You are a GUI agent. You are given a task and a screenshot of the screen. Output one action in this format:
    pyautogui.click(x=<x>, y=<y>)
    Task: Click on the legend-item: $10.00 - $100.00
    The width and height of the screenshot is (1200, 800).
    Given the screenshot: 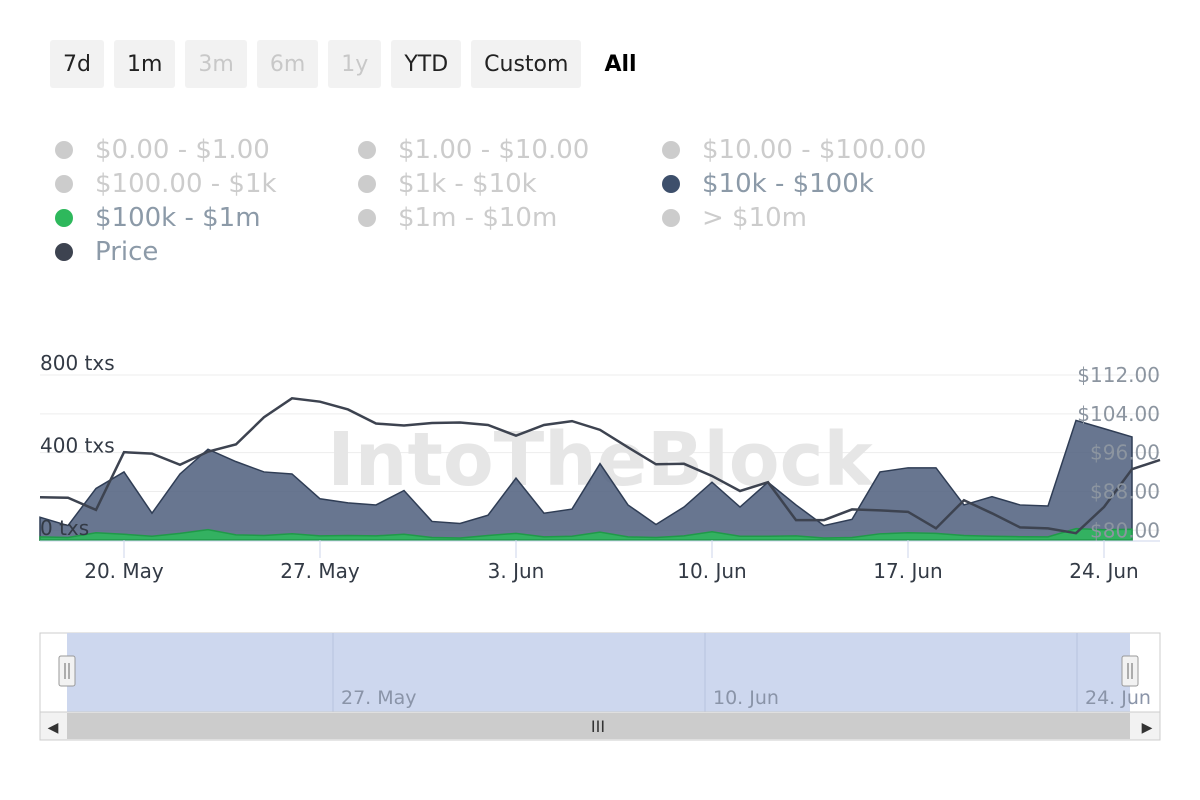 What is the action you would take?
    pyautogui.click(x=794, y=150)
    